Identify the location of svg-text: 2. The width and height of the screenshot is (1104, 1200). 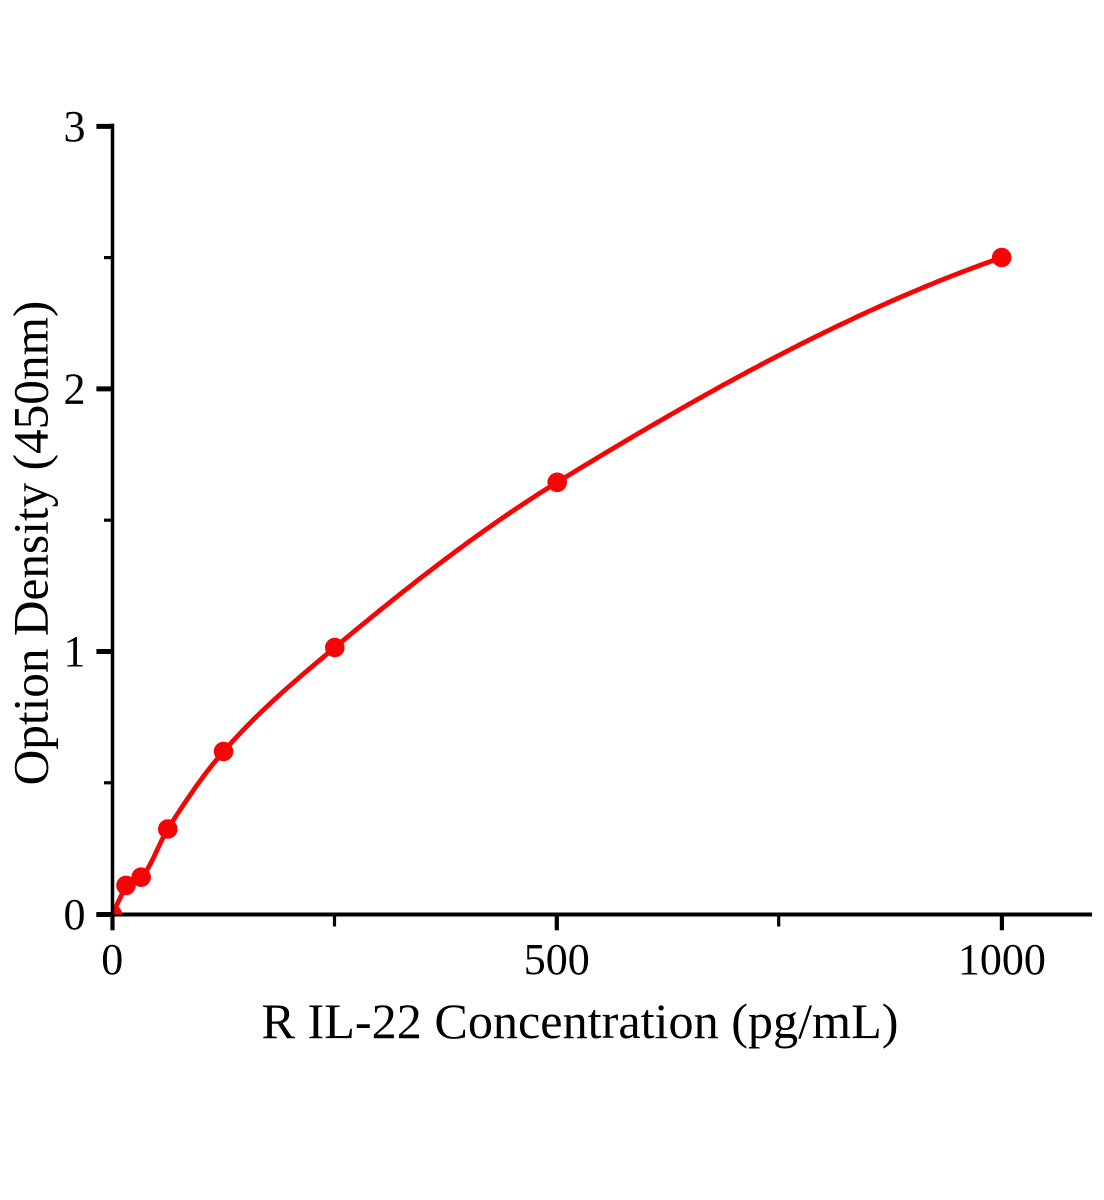
(75, 388).